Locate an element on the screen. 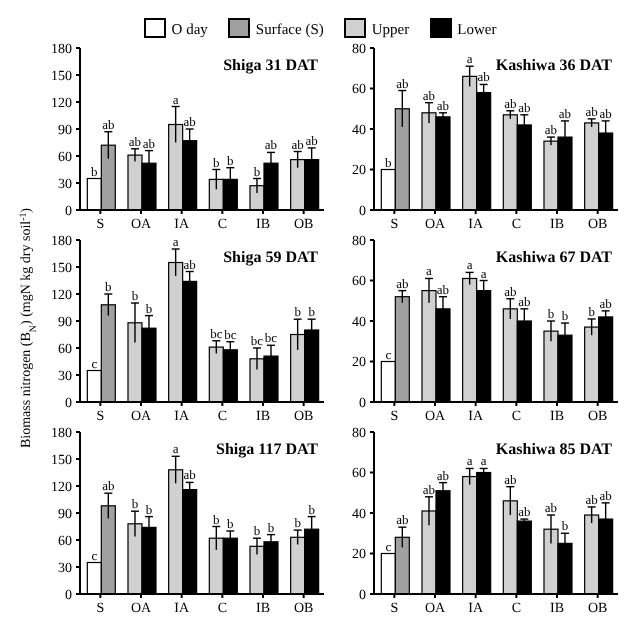 The image size is (640, 640). text: Shiga 31 DAT is located at coordinates (270, 65).